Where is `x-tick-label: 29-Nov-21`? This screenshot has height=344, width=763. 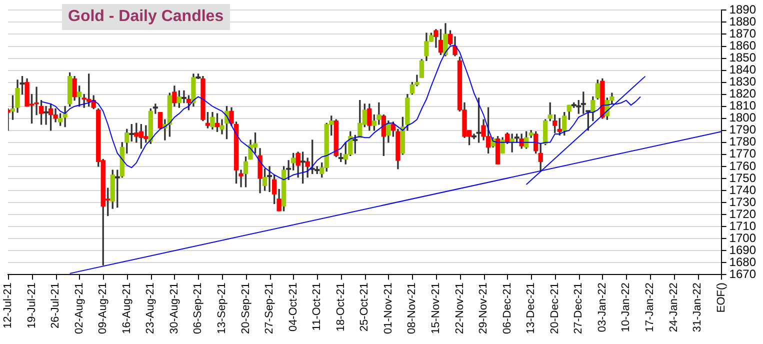 x-tick-label: 29-Nov-21 is located at coordinates (484, 308).